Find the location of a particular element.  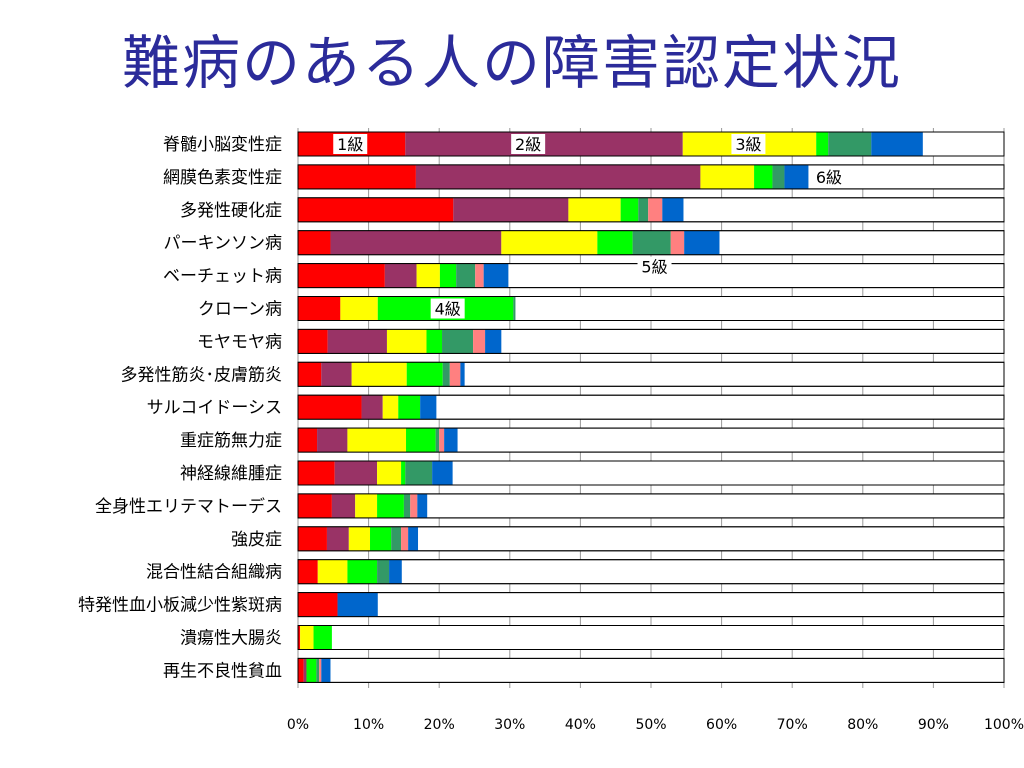

annotation-label: 6級 is located at coordinates (829, 177).